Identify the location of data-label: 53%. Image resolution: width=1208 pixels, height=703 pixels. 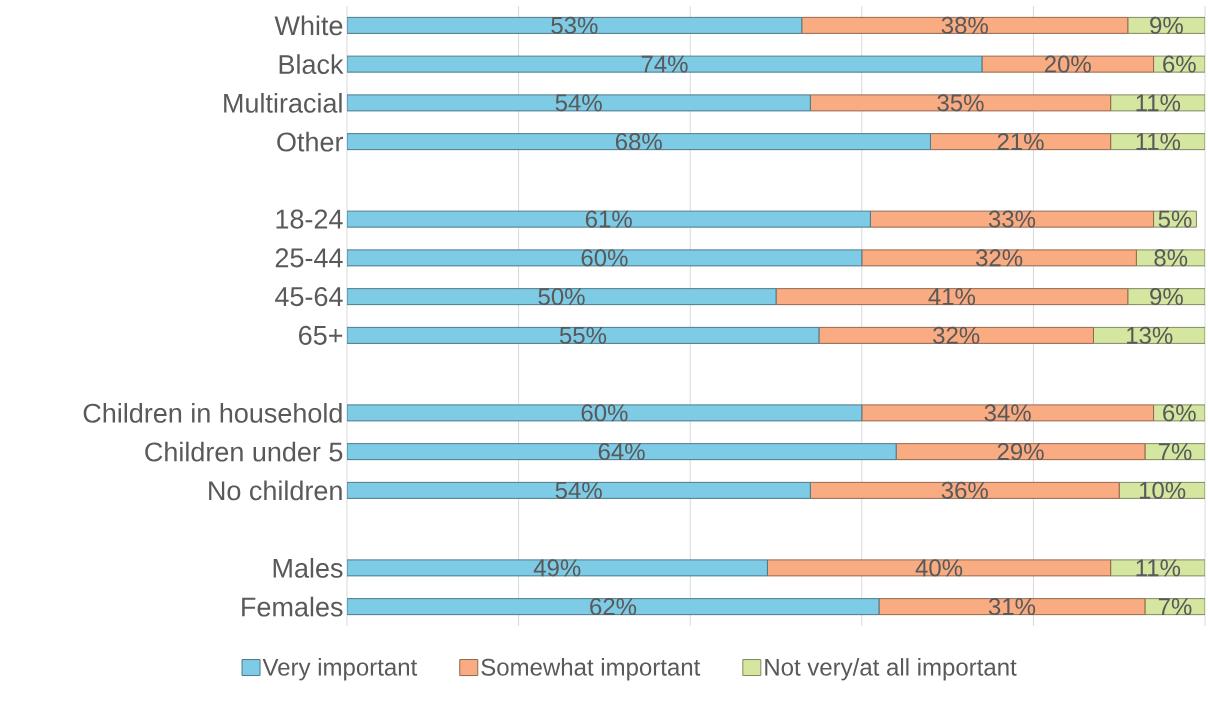
(574, 25).